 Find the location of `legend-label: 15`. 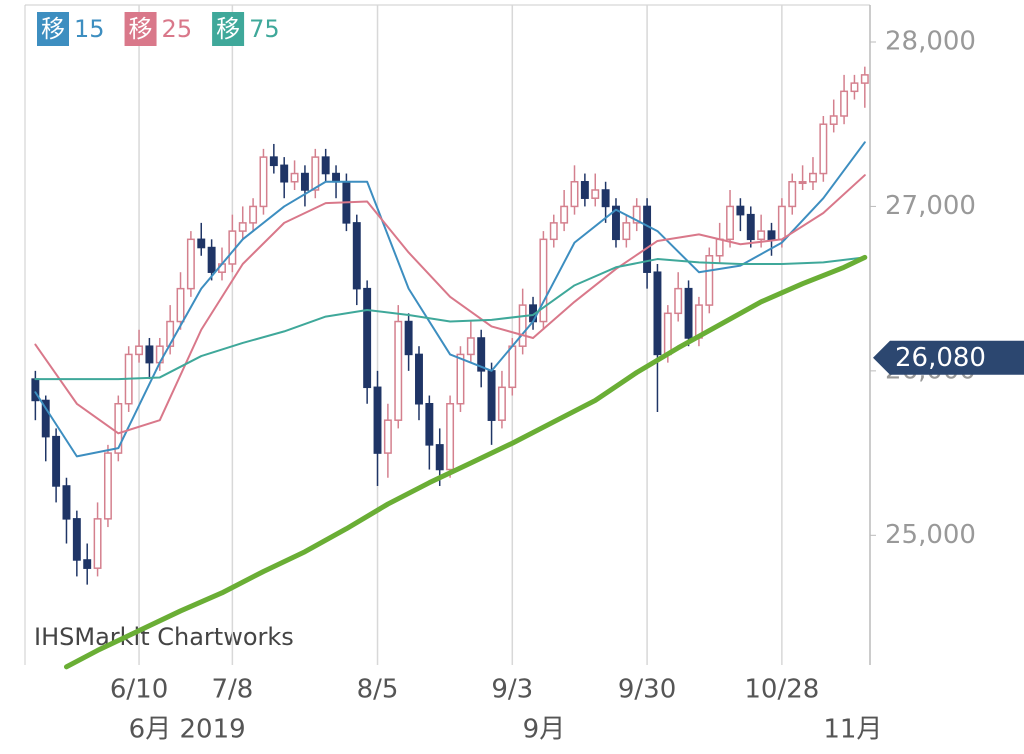

legend-label: 15 is located at coordinates (89, 29).